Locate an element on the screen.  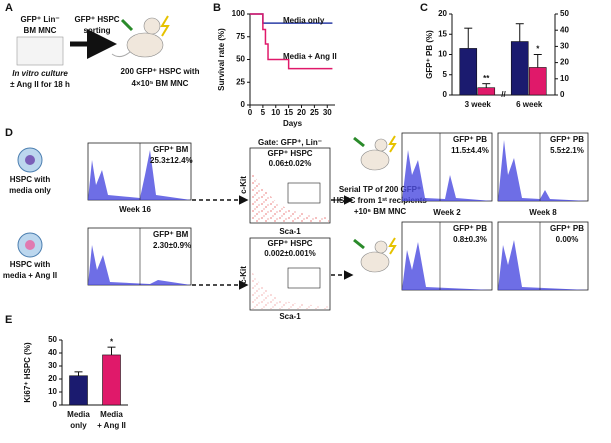
x-tick-label: 25 is located at coordinates (314, 112).